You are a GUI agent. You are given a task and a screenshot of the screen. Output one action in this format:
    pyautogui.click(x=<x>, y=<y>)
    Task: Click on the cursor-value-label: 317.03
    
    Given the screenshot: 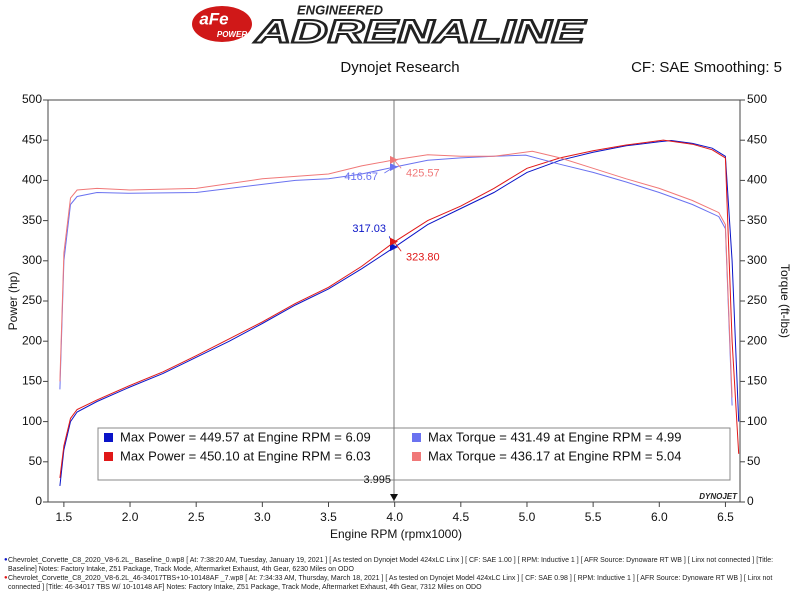 What is the action you would take?
    pyautogui.click(x=369, y=229)
    